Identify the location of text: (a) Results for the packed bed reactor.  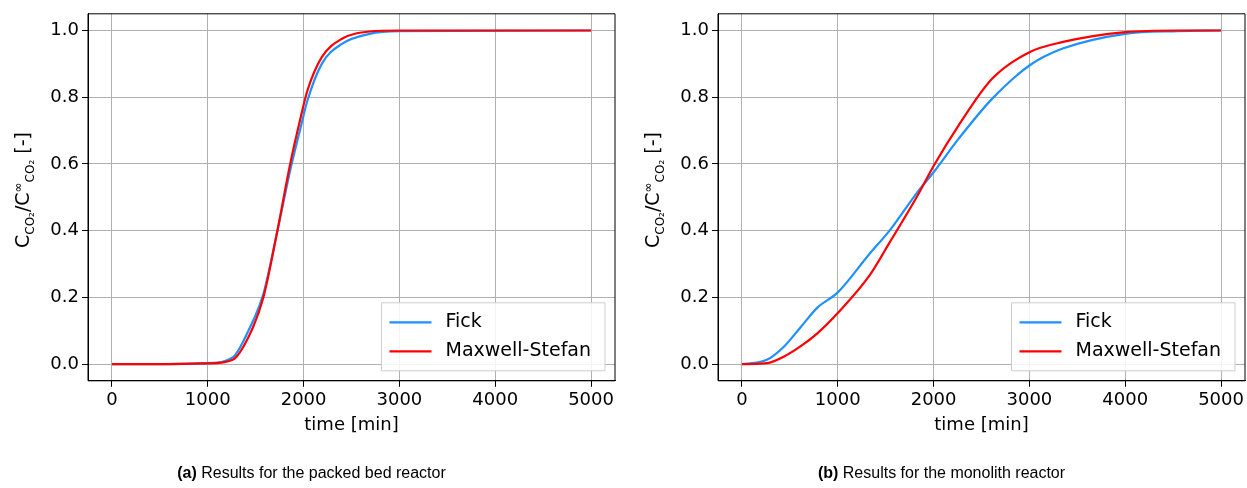
(311, 473).